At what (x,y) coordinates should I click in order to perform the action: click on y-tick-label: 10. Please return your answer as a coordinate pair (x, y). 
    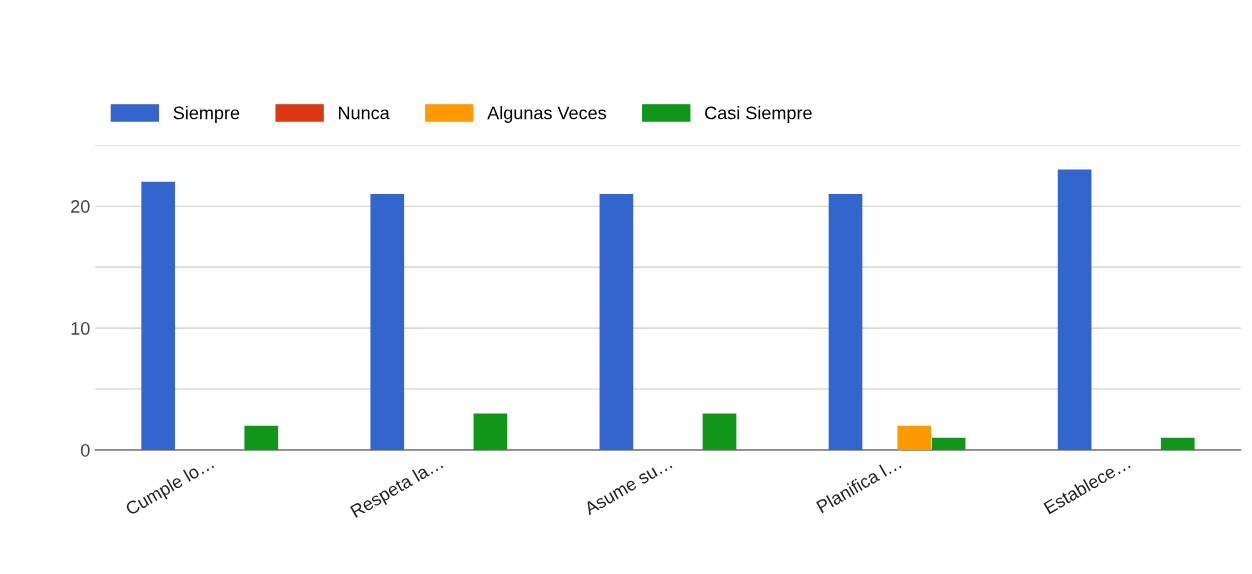
    Looking at the image, I should click on (80, 328).